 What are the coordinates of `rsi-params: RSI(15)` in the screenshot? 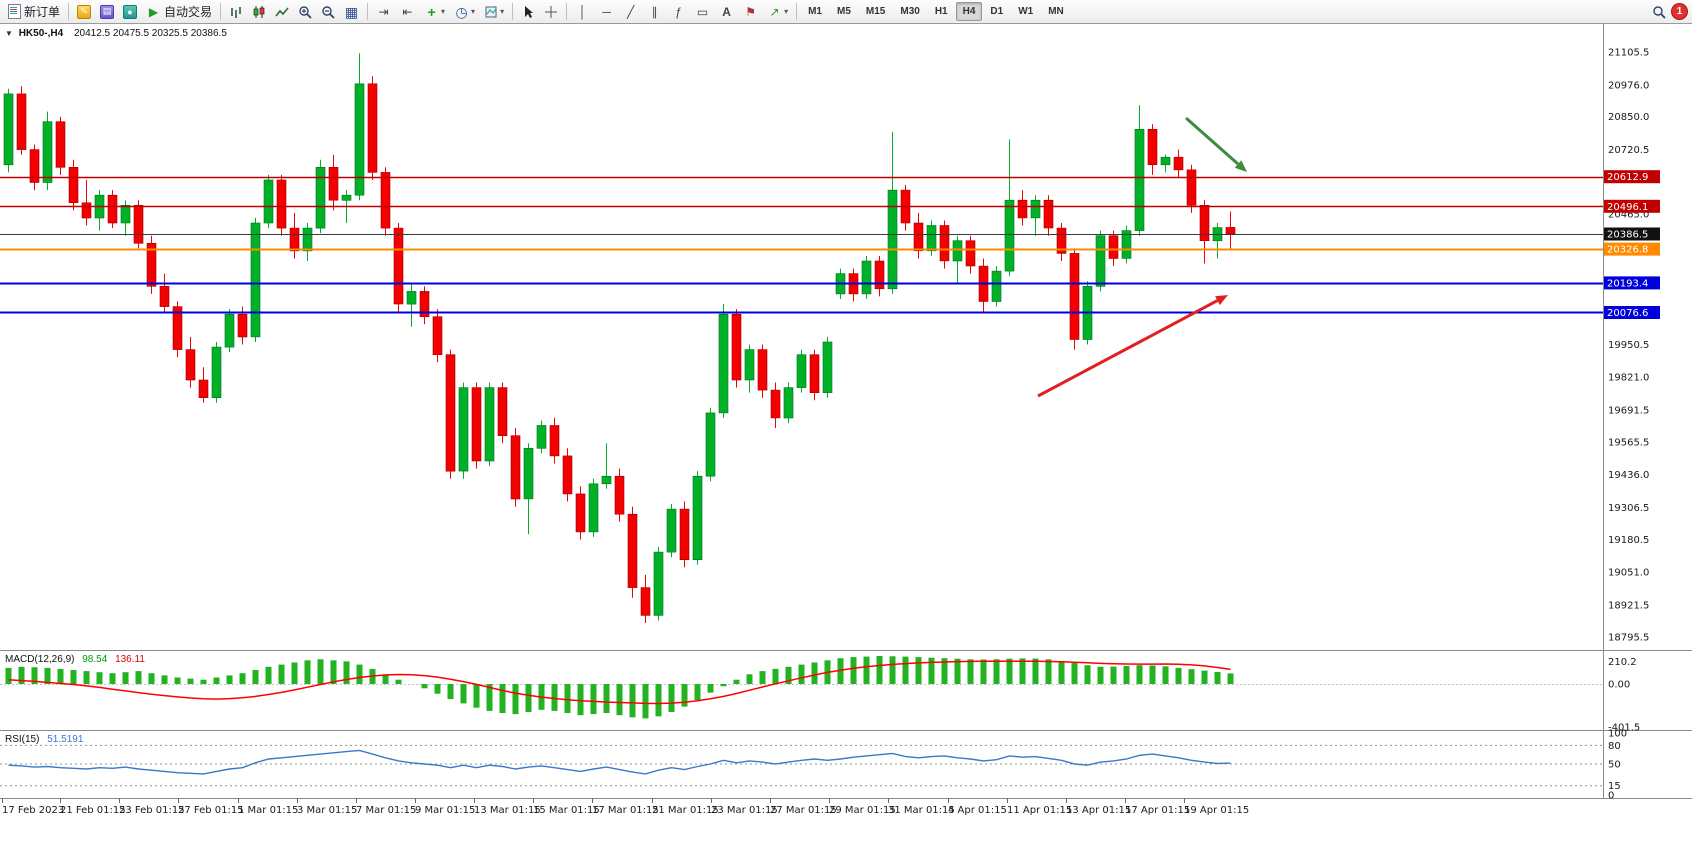 It's located at (22, 739).